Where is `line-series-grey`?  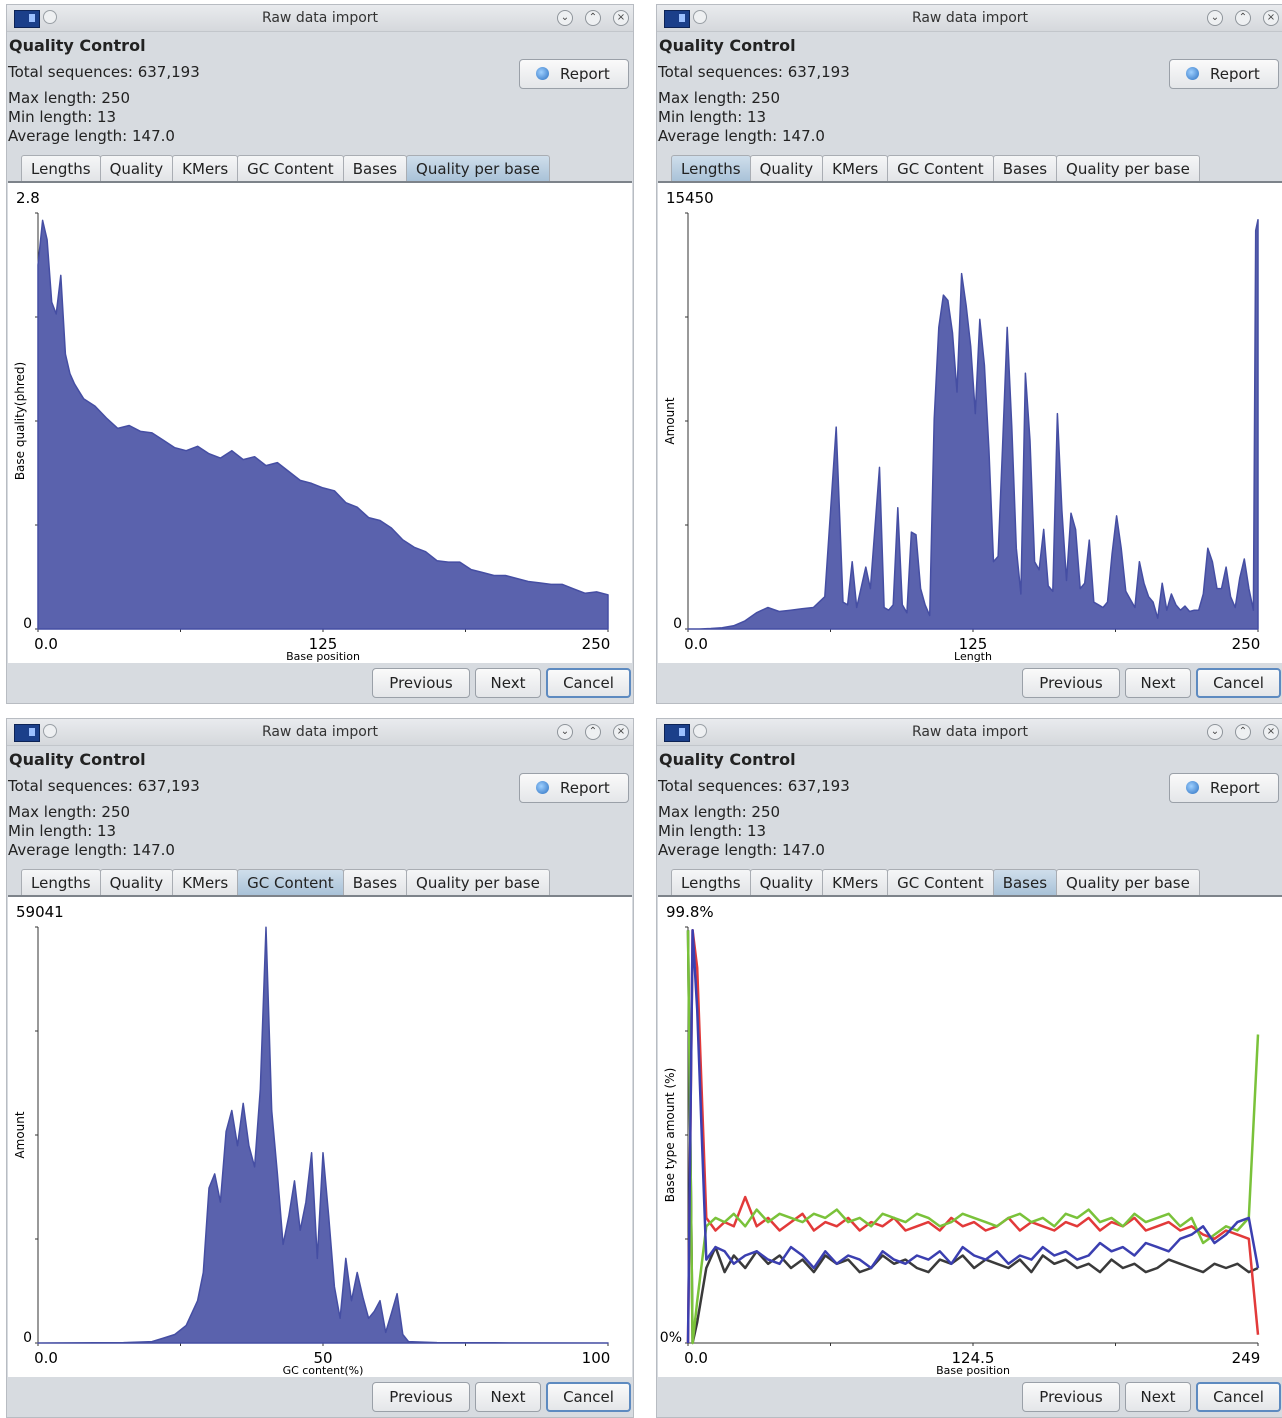
line-series-grey is located at coordinates (972, 1137).